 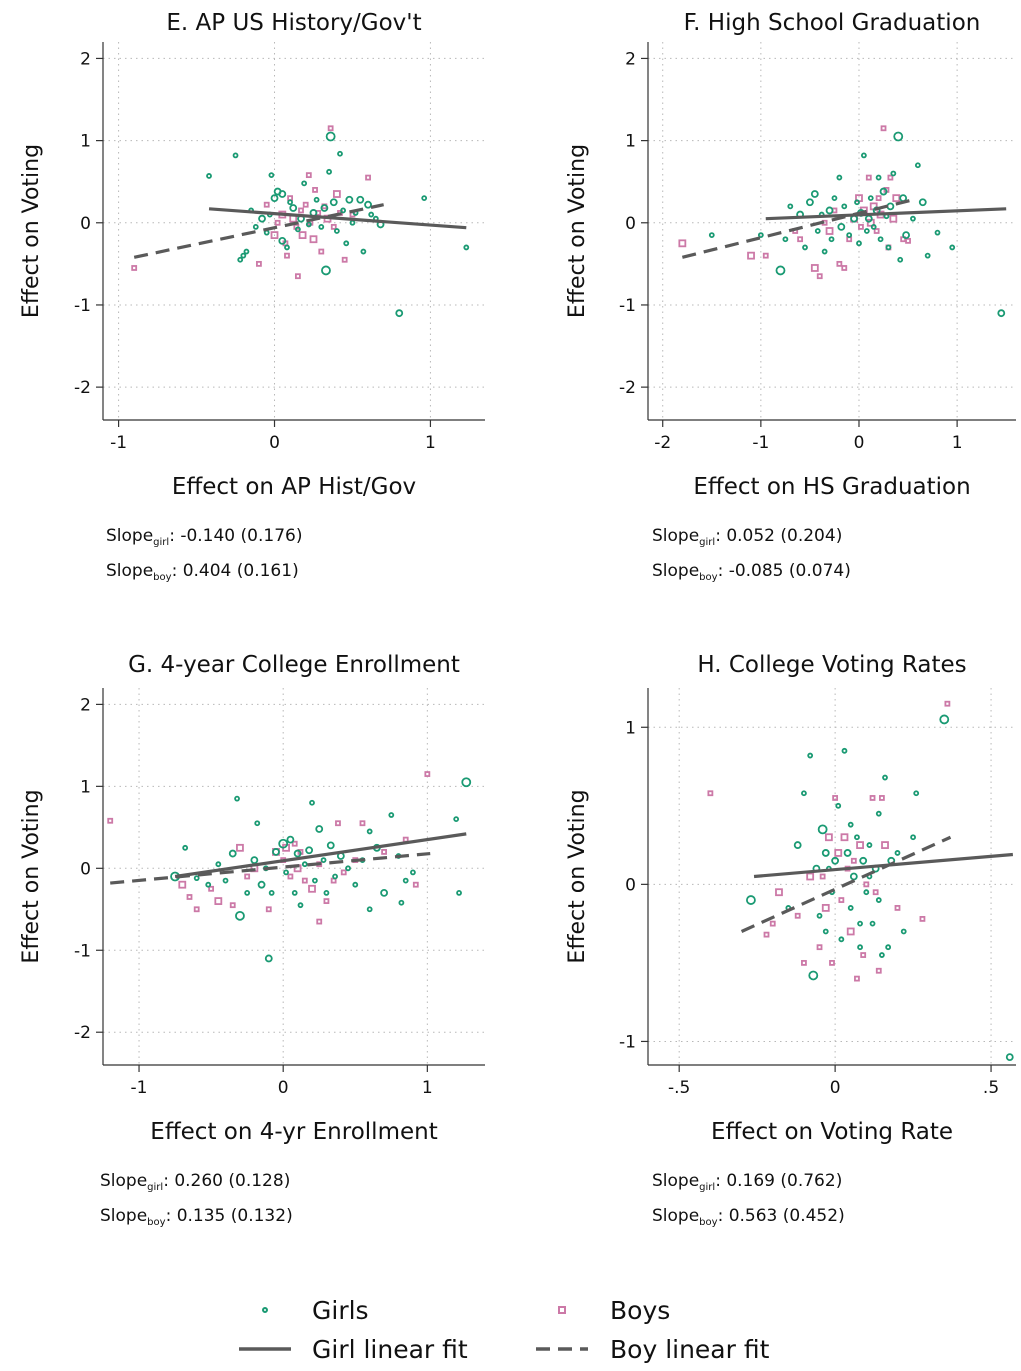 What do you see at coordinates (294, 487) in the screenshot?
I see `x-axis-label: Effect on AP Hist/Gov` at bounding box center [294, 487].